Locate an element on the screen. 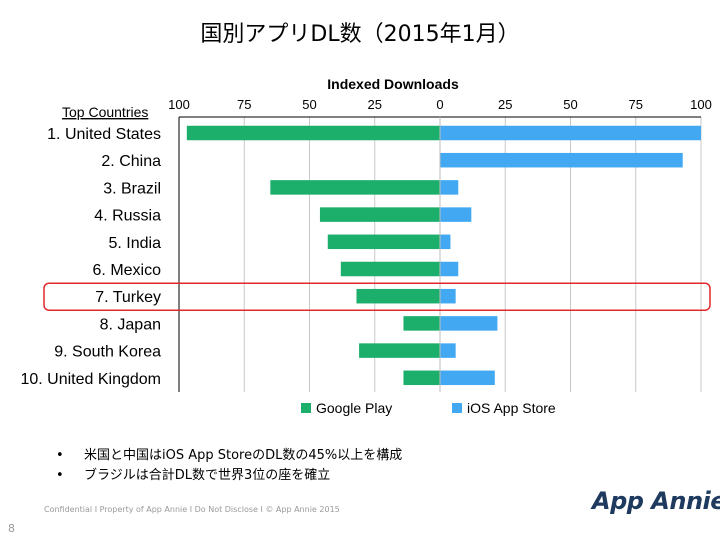 This screenshot has height=540, width=720. category-label: 8. Japan is located at coordinates (130, 324).